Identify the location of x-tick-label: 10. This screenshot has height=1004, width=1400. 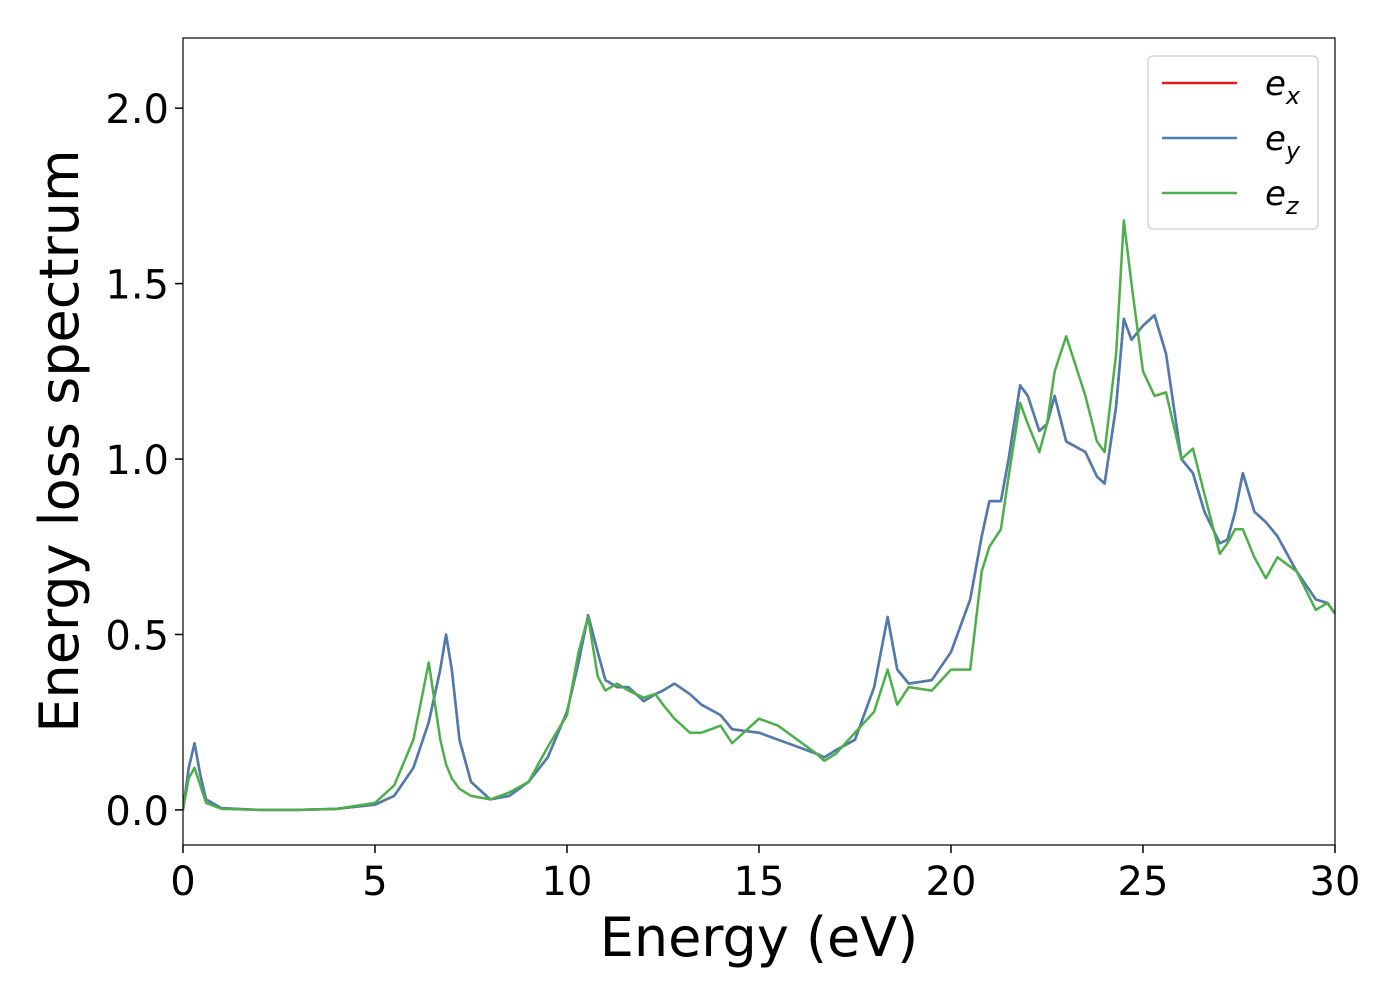
(567, 882).